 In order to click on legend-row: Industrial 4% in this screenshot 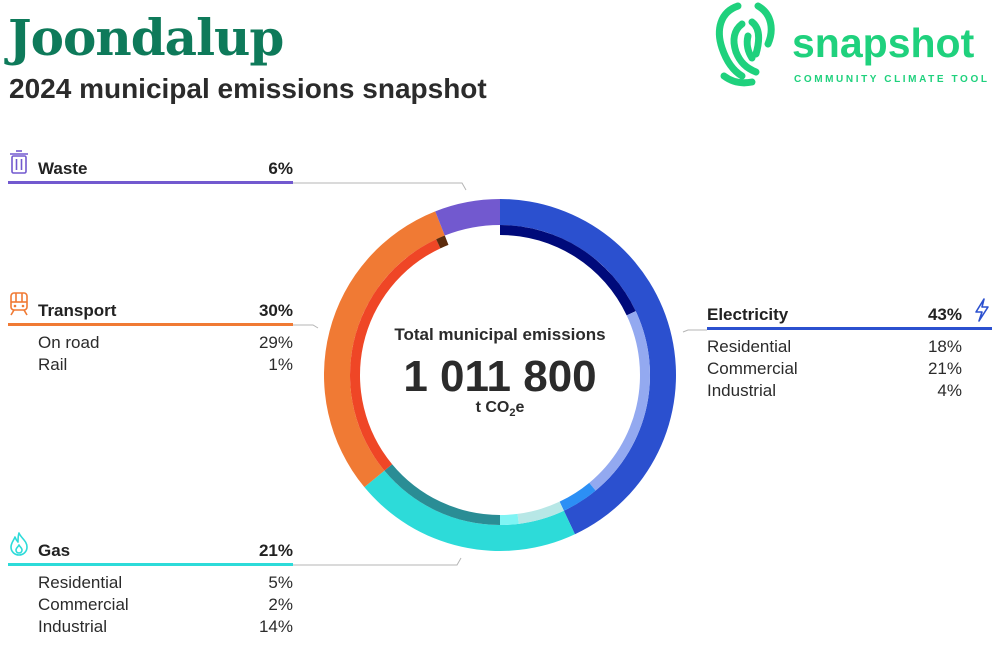, I will do `click(834, 390)`.